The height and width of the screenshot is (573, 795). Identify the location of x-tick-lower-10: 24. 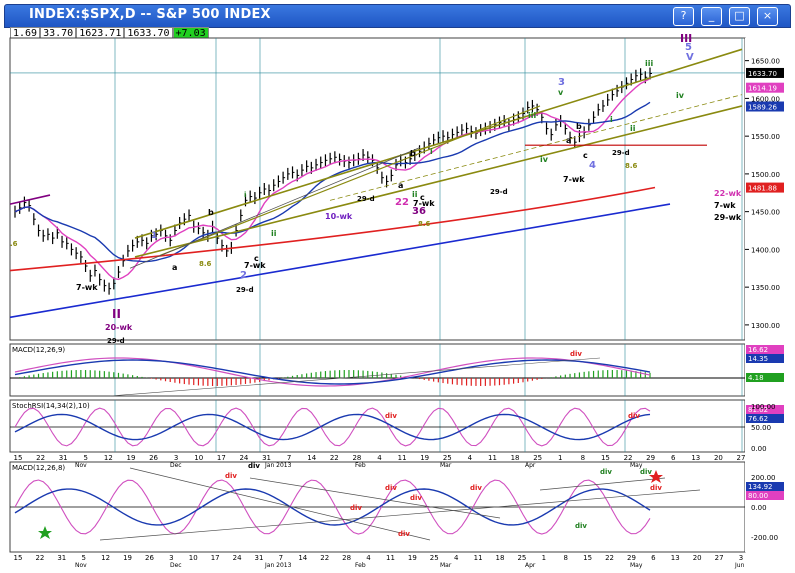
(237, 558).